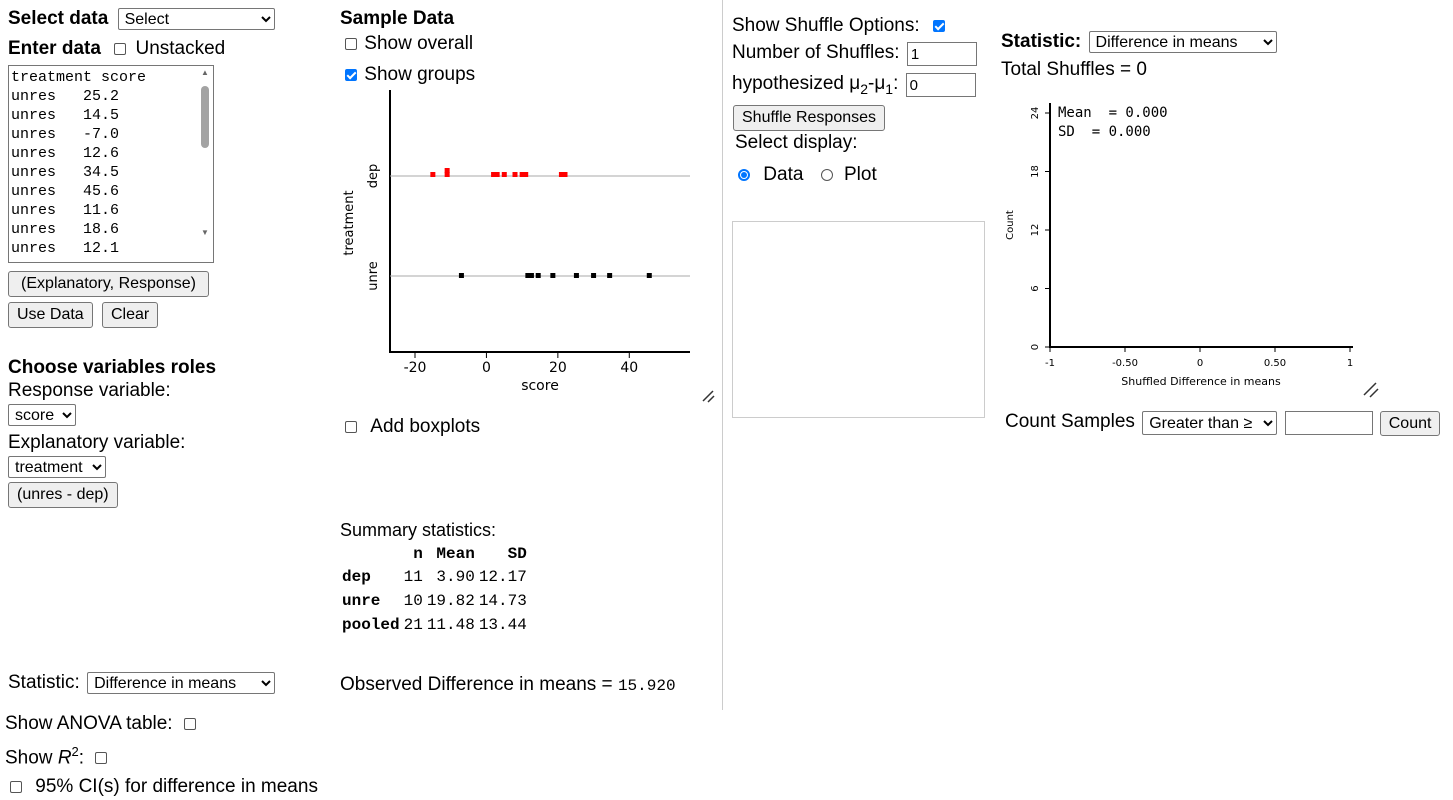  What do you see at coordinates (1113, 113) in the screenshot?
I see `hist-mean-annotation: Mean = 0.000` at bounding box center [1113, 113].